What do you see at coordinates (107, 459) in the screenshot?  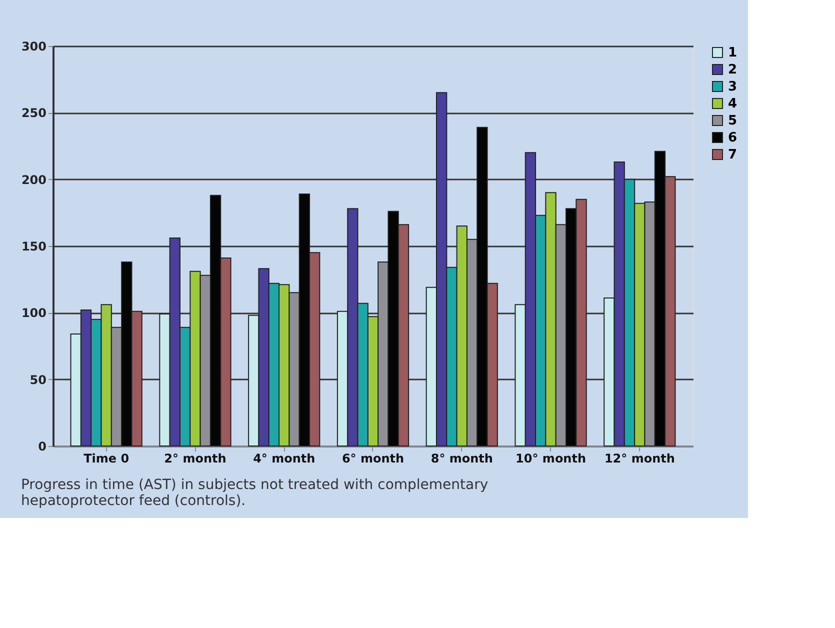 I see `x-tick-label: Time 0` at bounding box center [107, 459].